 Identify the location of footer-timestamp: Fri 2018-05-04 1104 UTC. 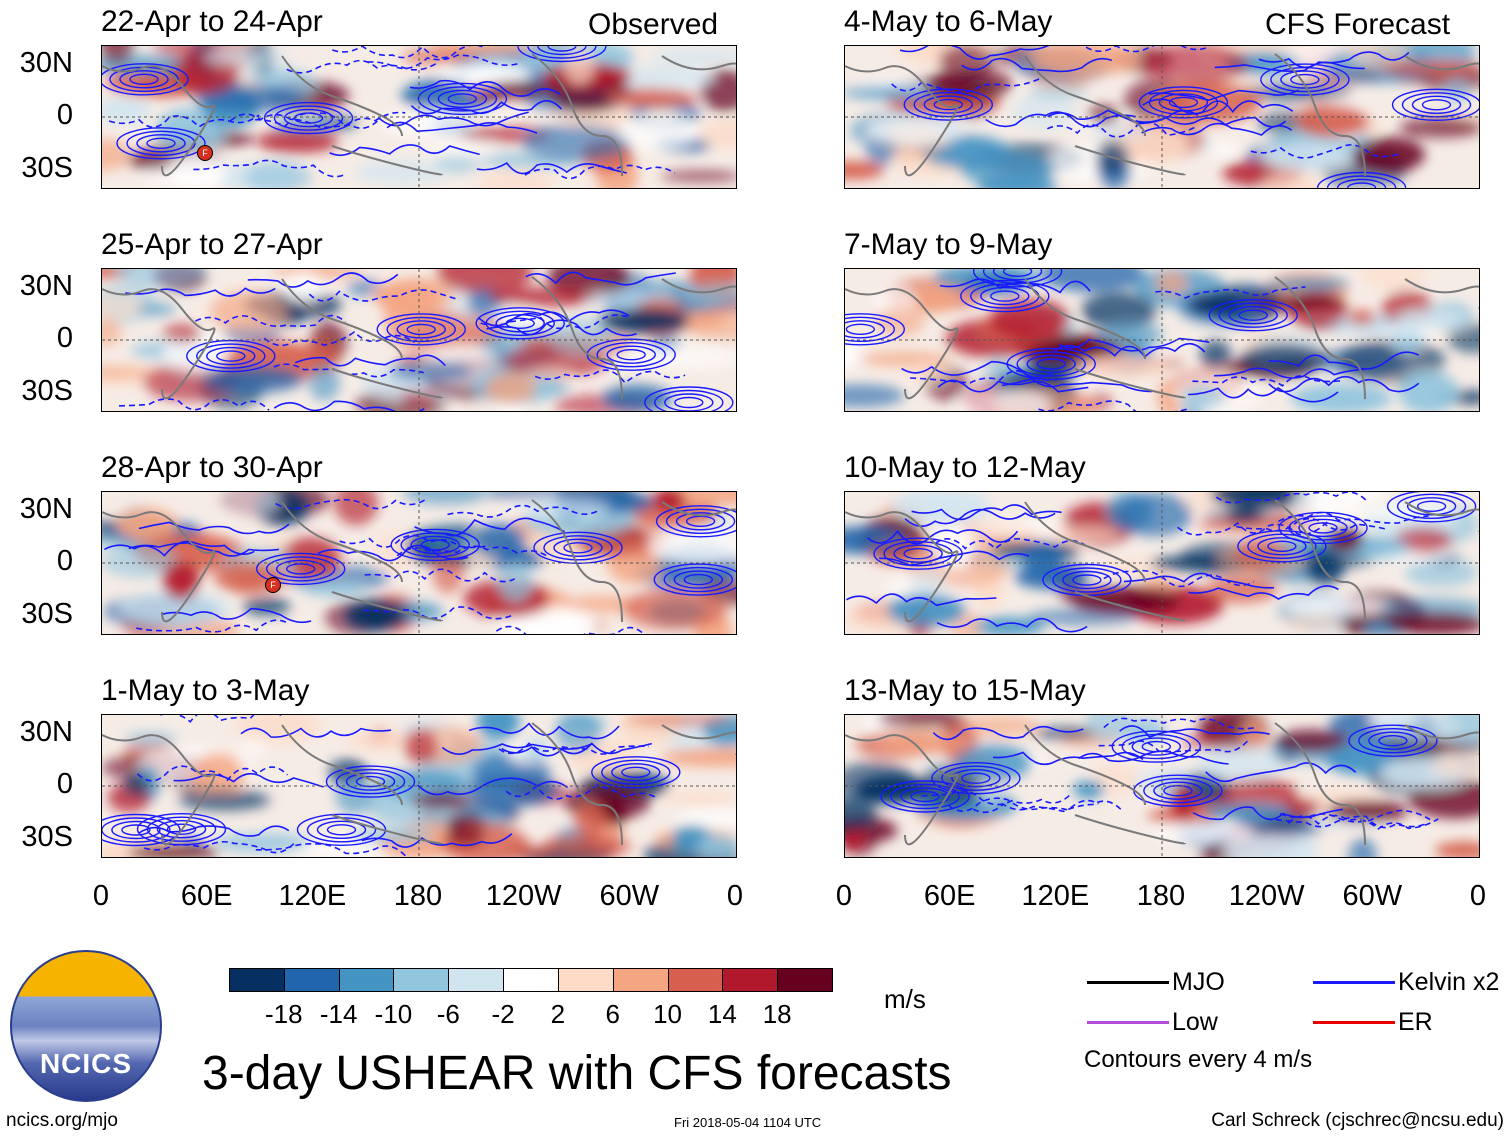
(748, 1122).